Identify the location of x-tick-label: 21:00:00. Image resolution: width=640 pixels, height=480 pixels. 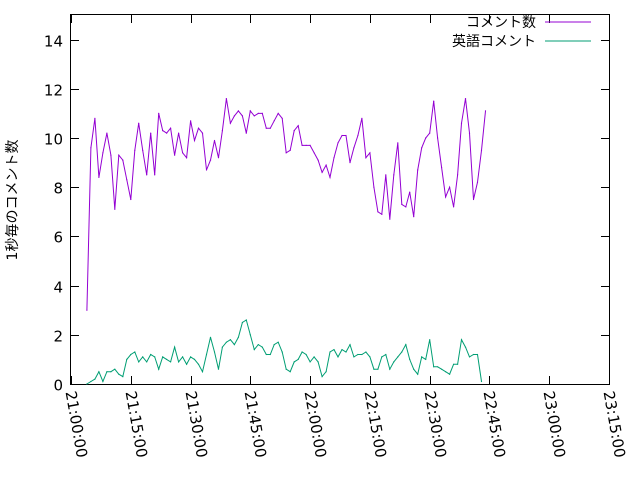
(76, 424).